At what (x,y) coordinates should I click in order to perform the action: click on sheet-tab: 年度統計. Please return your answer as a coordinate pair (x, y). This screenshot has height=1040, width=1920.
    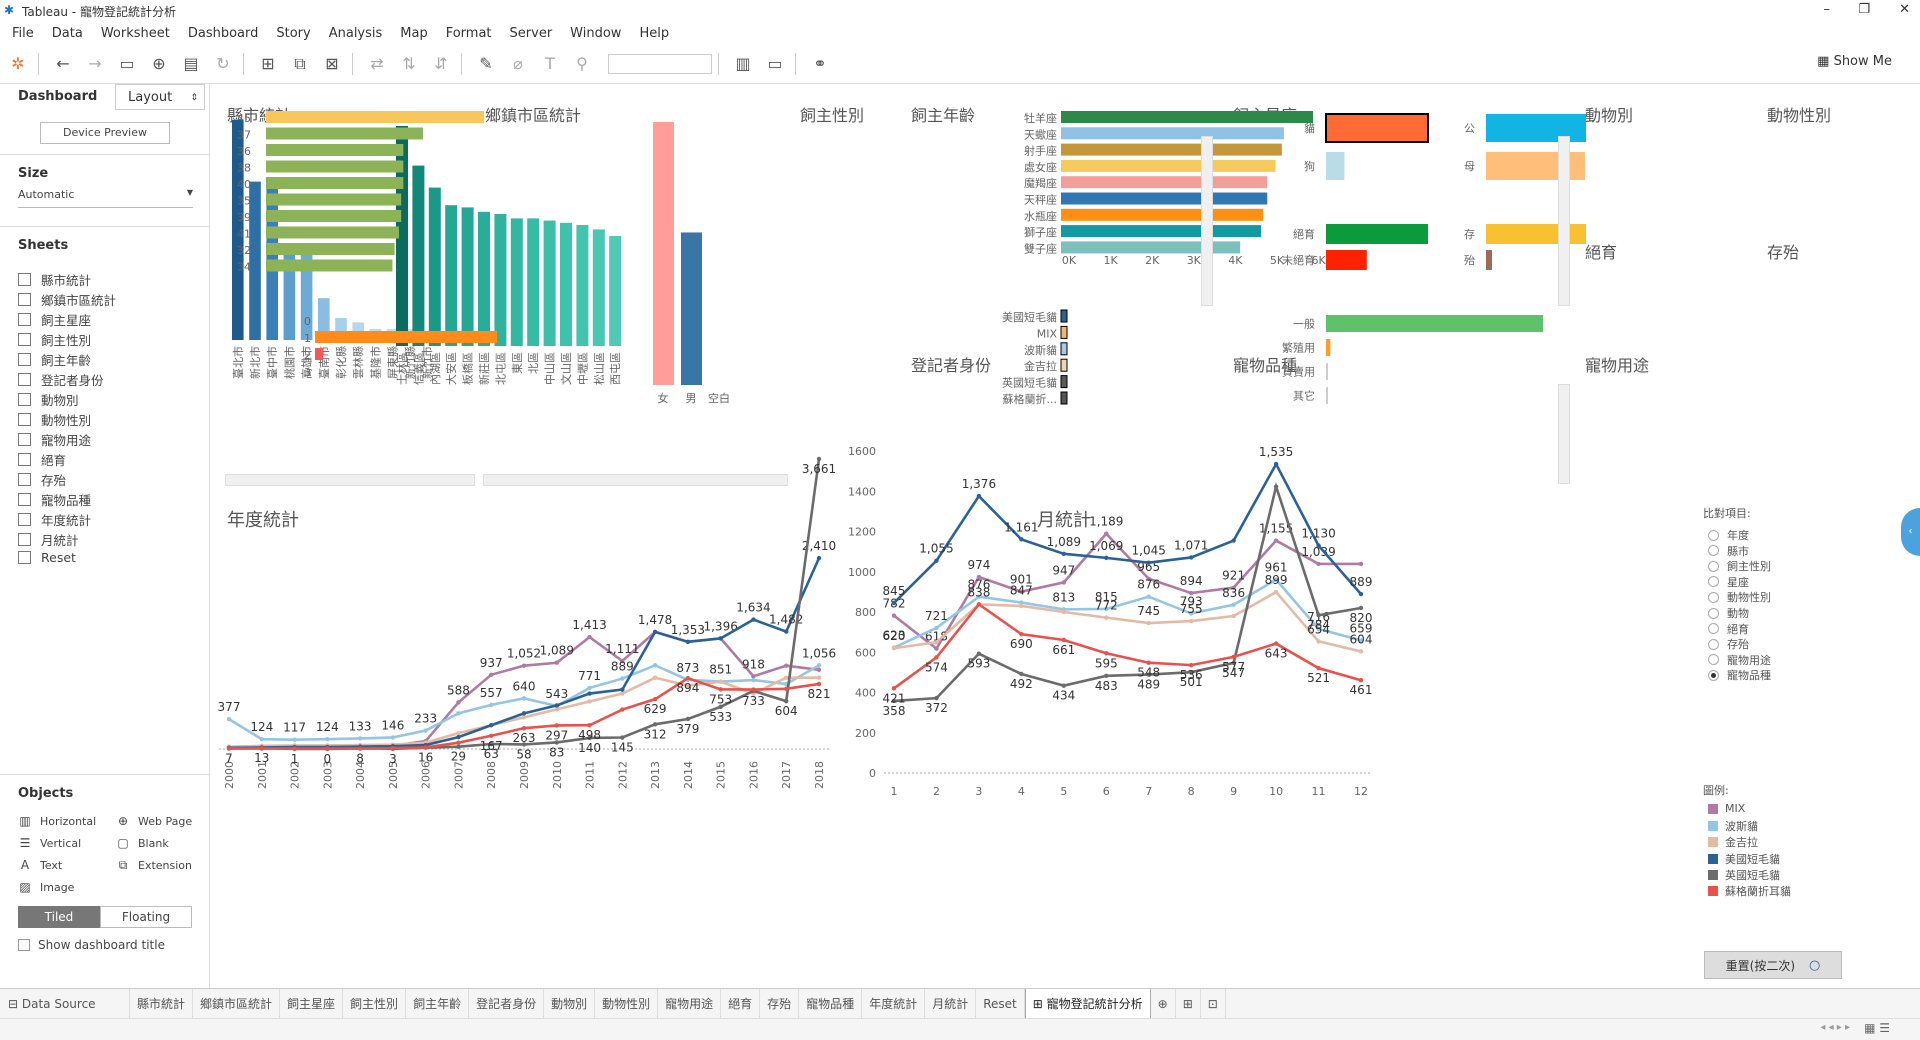
    Looking at the image, I should click on (894, 1003).